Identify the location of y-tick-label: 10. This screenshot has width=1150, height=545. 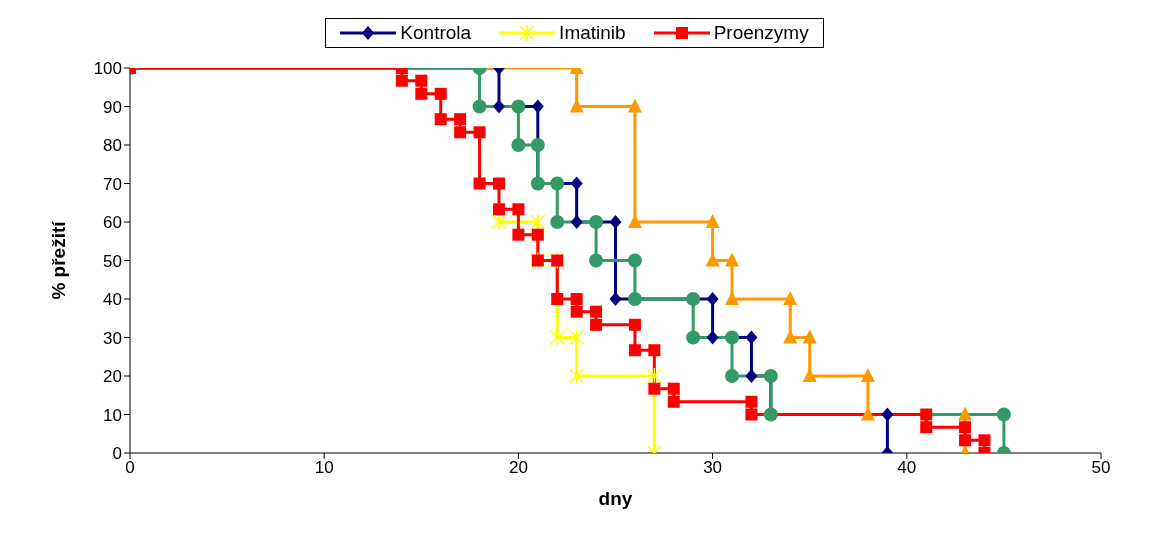
(112, 415).